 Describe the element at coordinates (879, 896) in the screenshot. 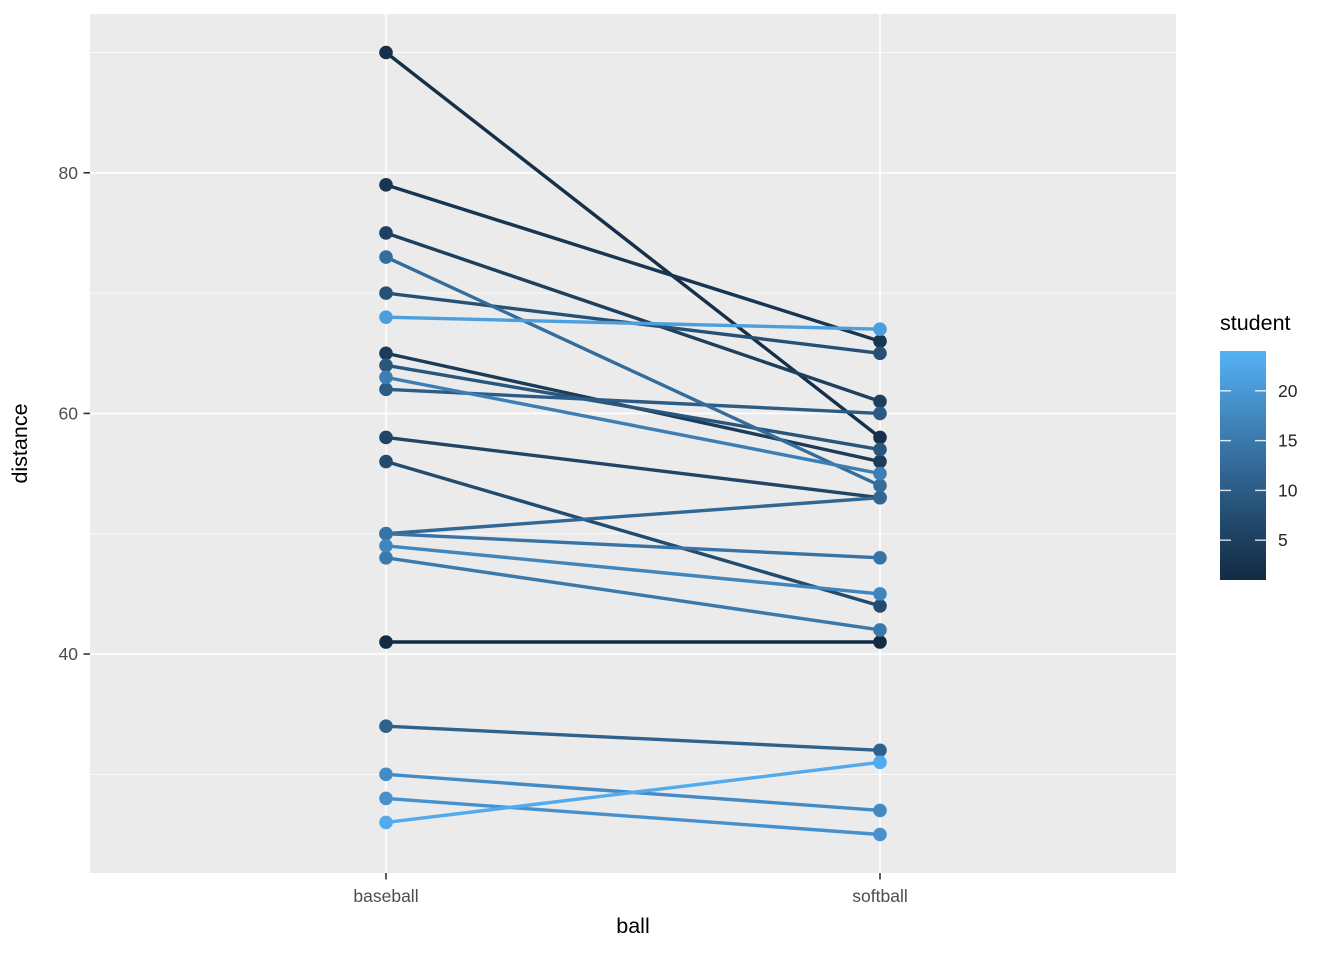

I see `x-axis-tick-label: softball` at that location.